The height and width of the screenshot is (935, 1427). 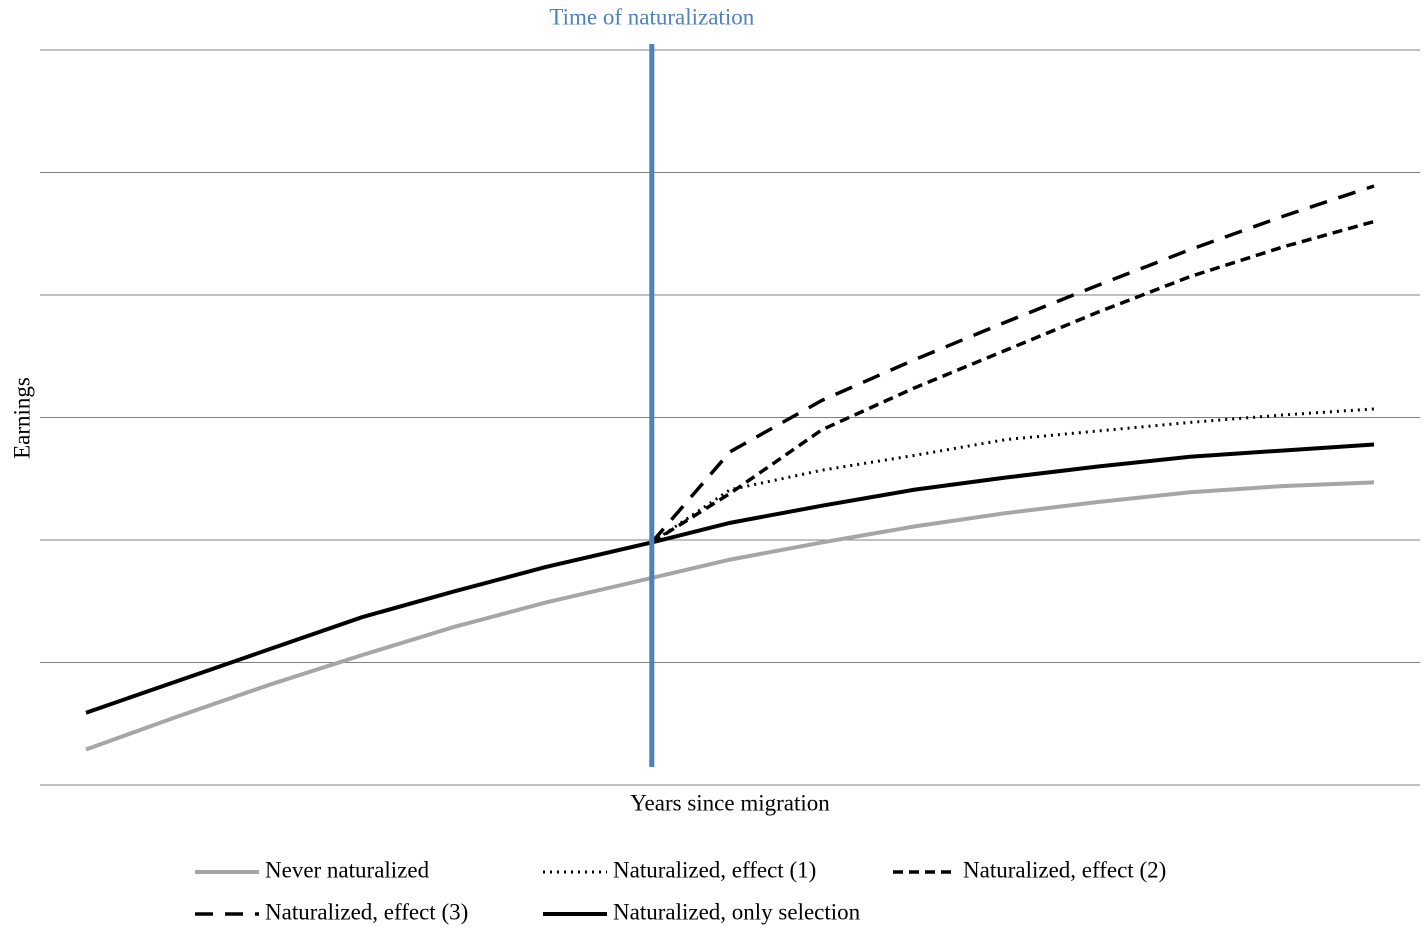 I want to click on x-axis-label: Years since migration, so click(x=730, y=802).